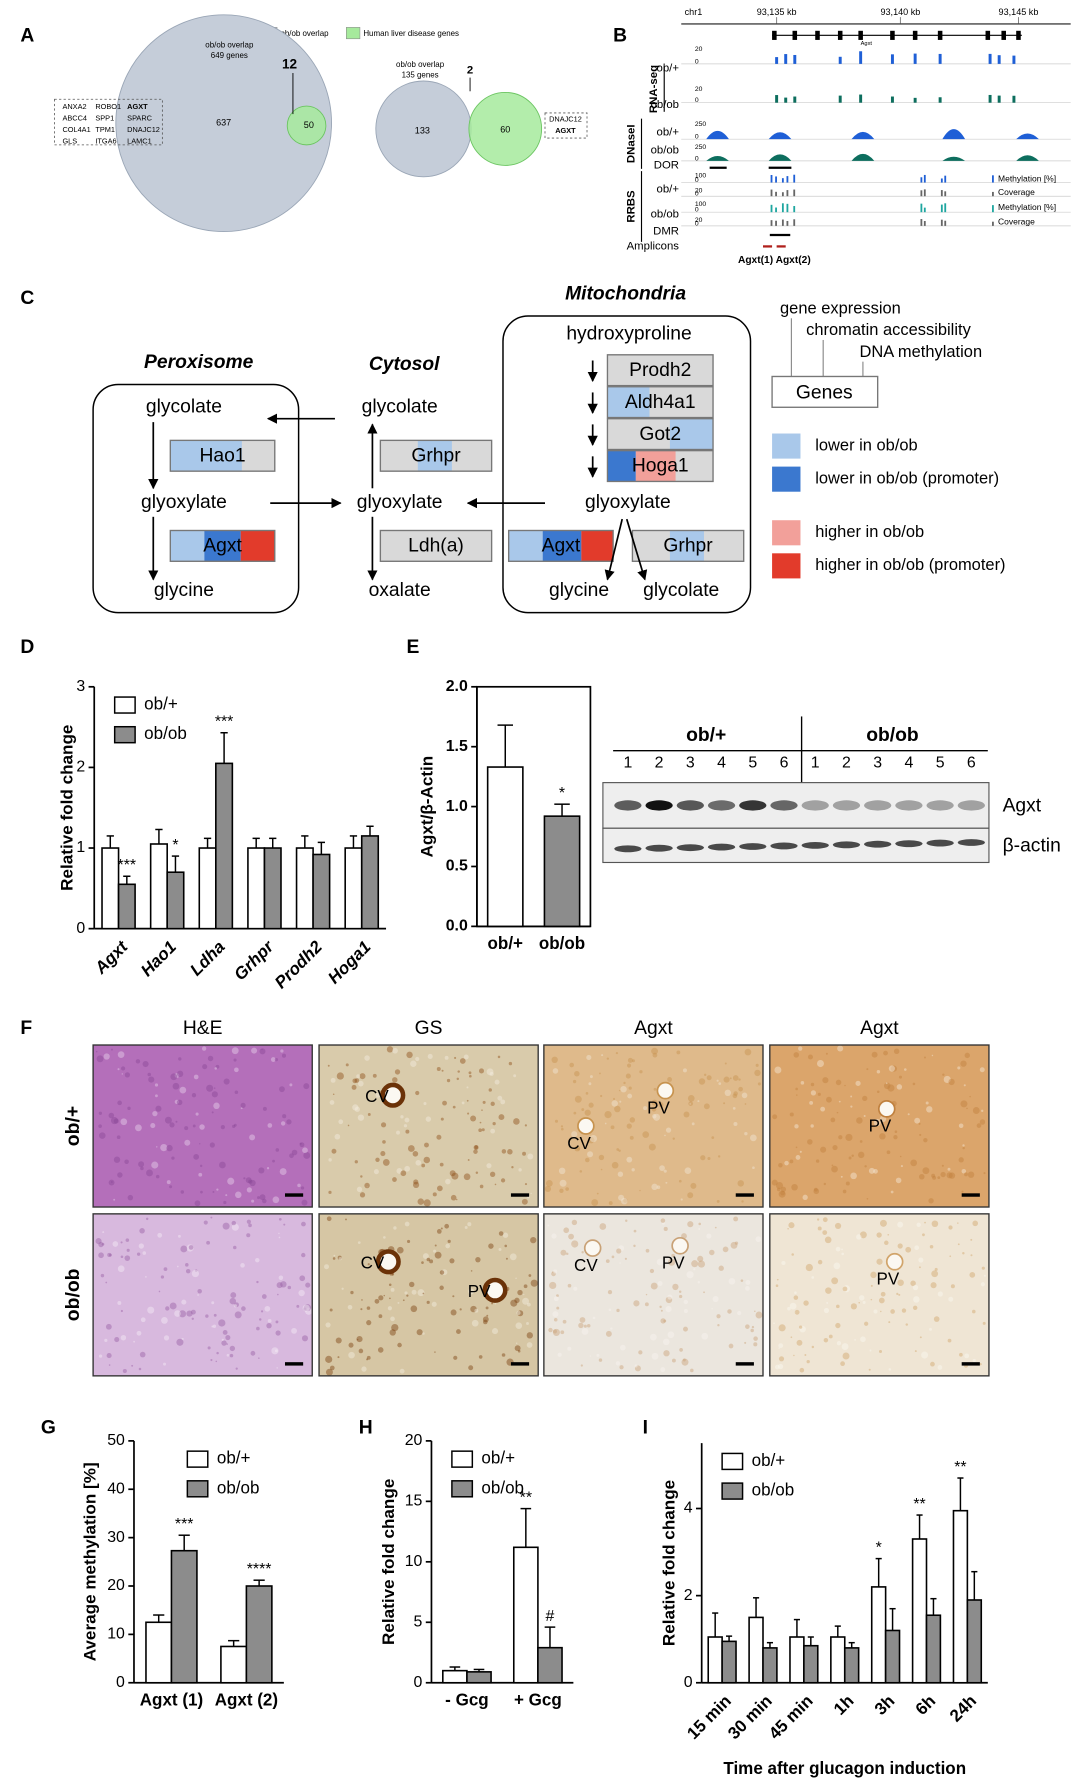 This screenshot has width=1090, height=1782. What do you see at coordinates (840, 309) in the screenshot?
I see `layer-label: gene expression` at bounding box center [840, 309].